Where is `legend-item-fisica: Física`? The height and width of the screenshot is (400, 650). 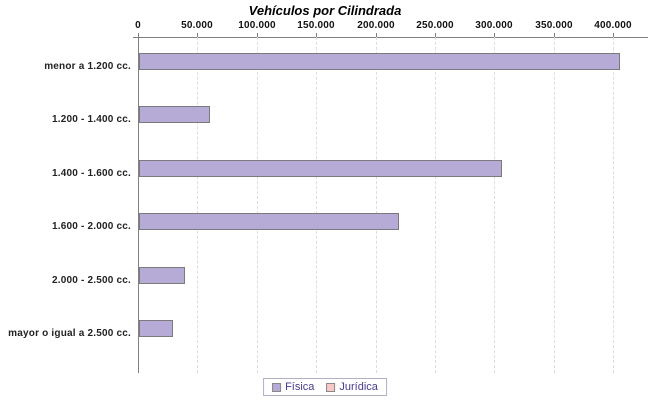 legend-item-fisica: Física is located at coordinates (293, 387).